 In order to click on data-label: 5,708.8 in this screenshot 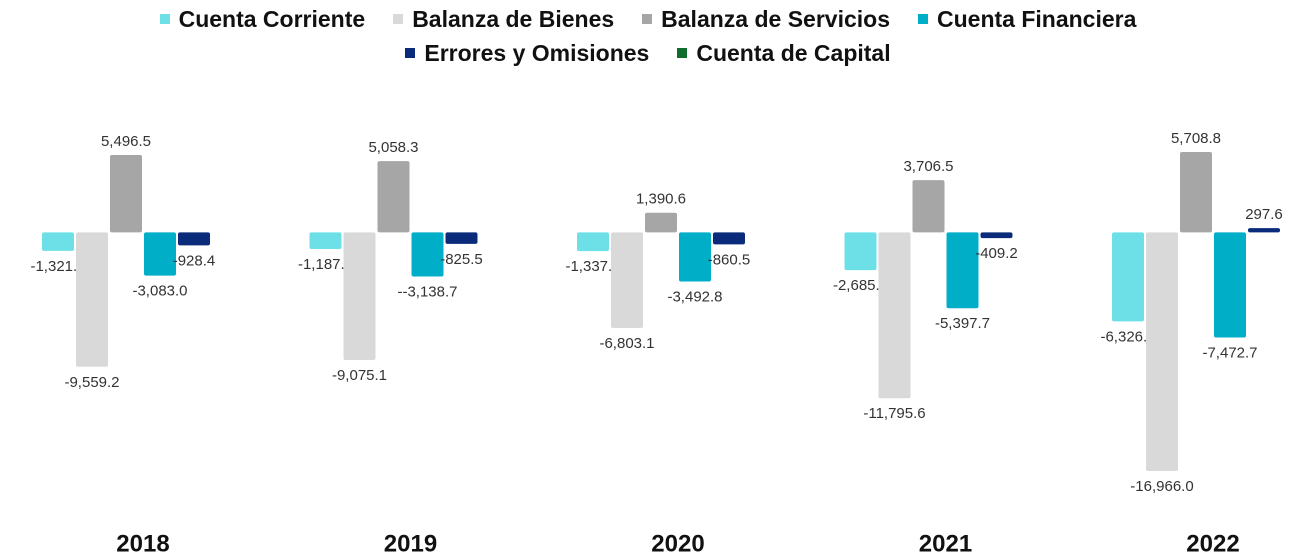, I will do `click(1196, 138)`.